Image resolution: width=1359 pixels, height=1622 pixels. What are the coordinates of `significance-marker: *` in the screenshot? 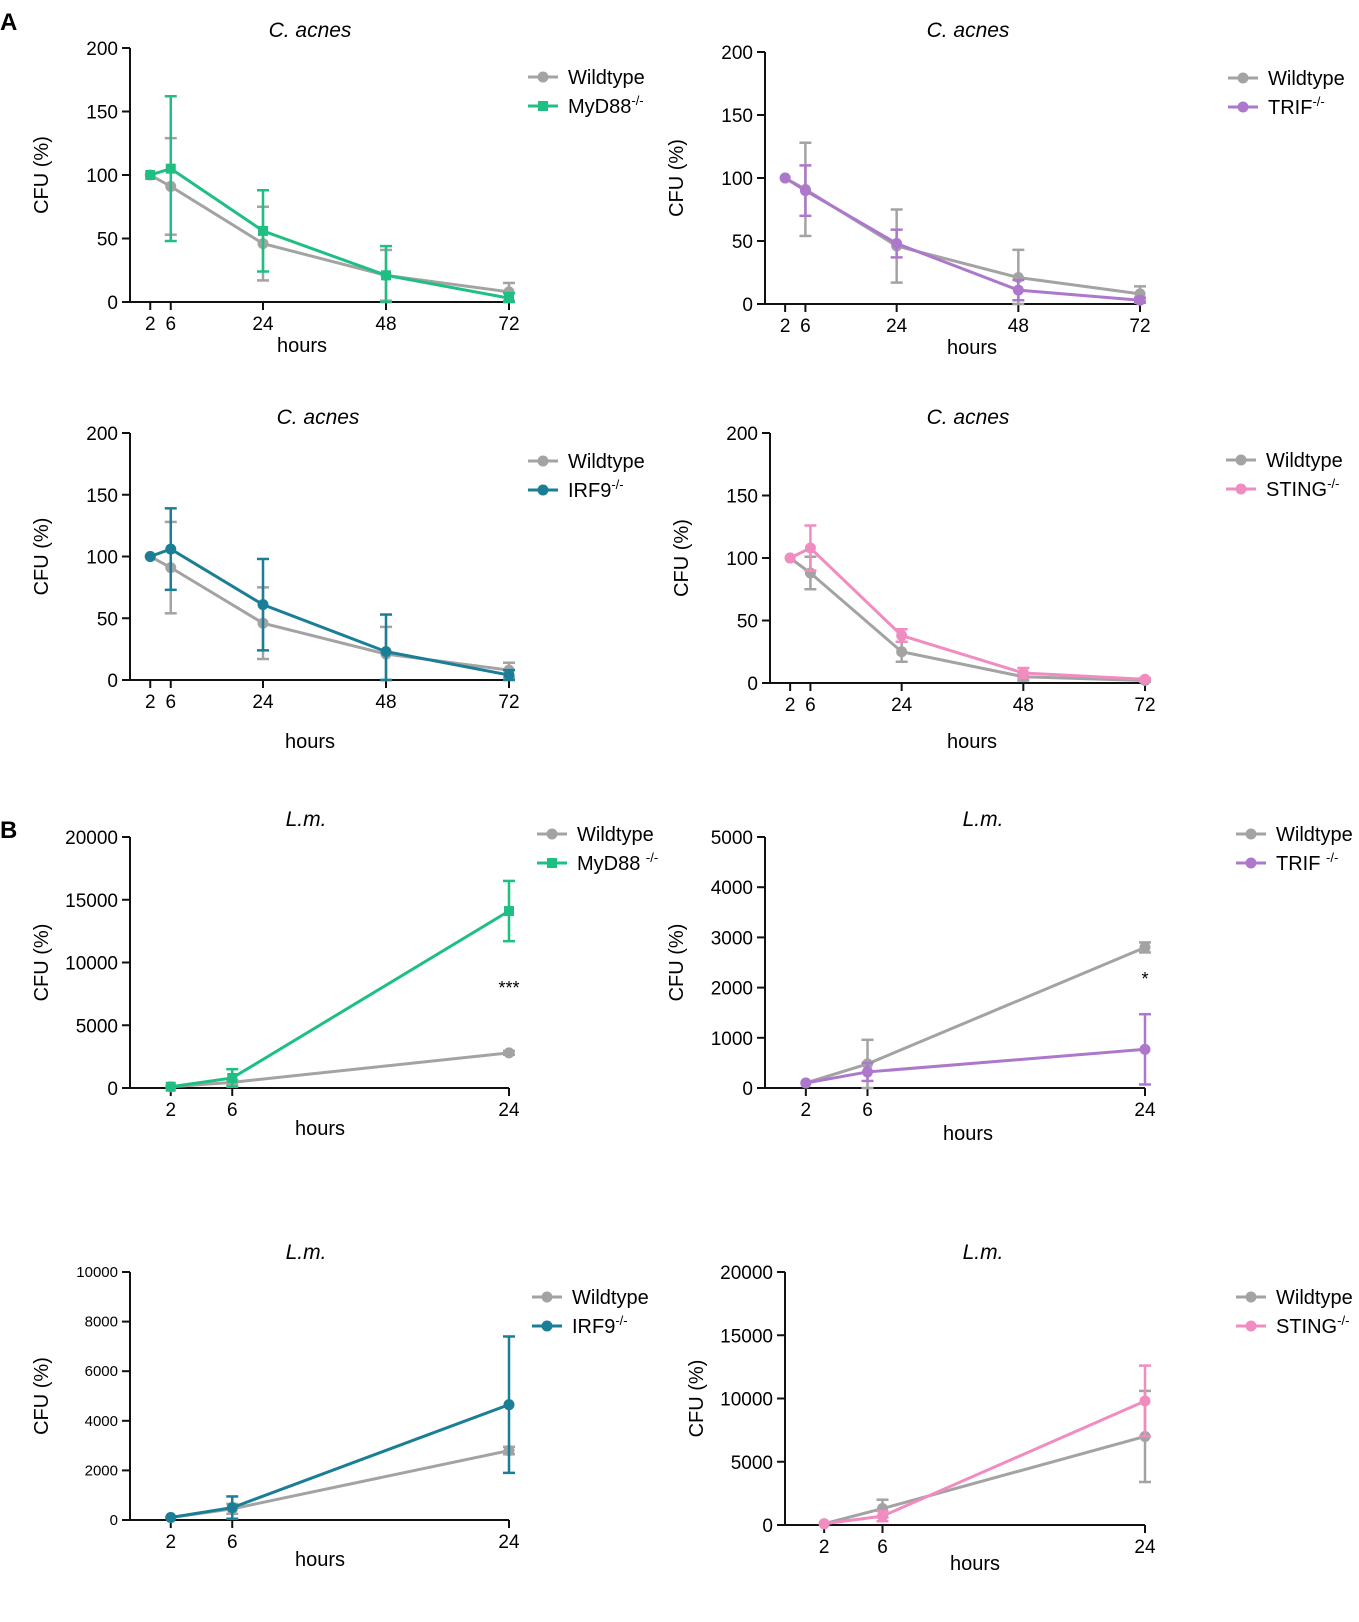 It's located at (1144, 979).